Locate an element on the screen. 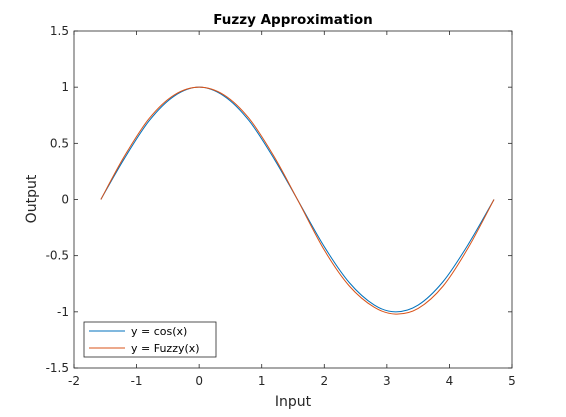  x-axis-label: Input is located at coordinates (293, 402).